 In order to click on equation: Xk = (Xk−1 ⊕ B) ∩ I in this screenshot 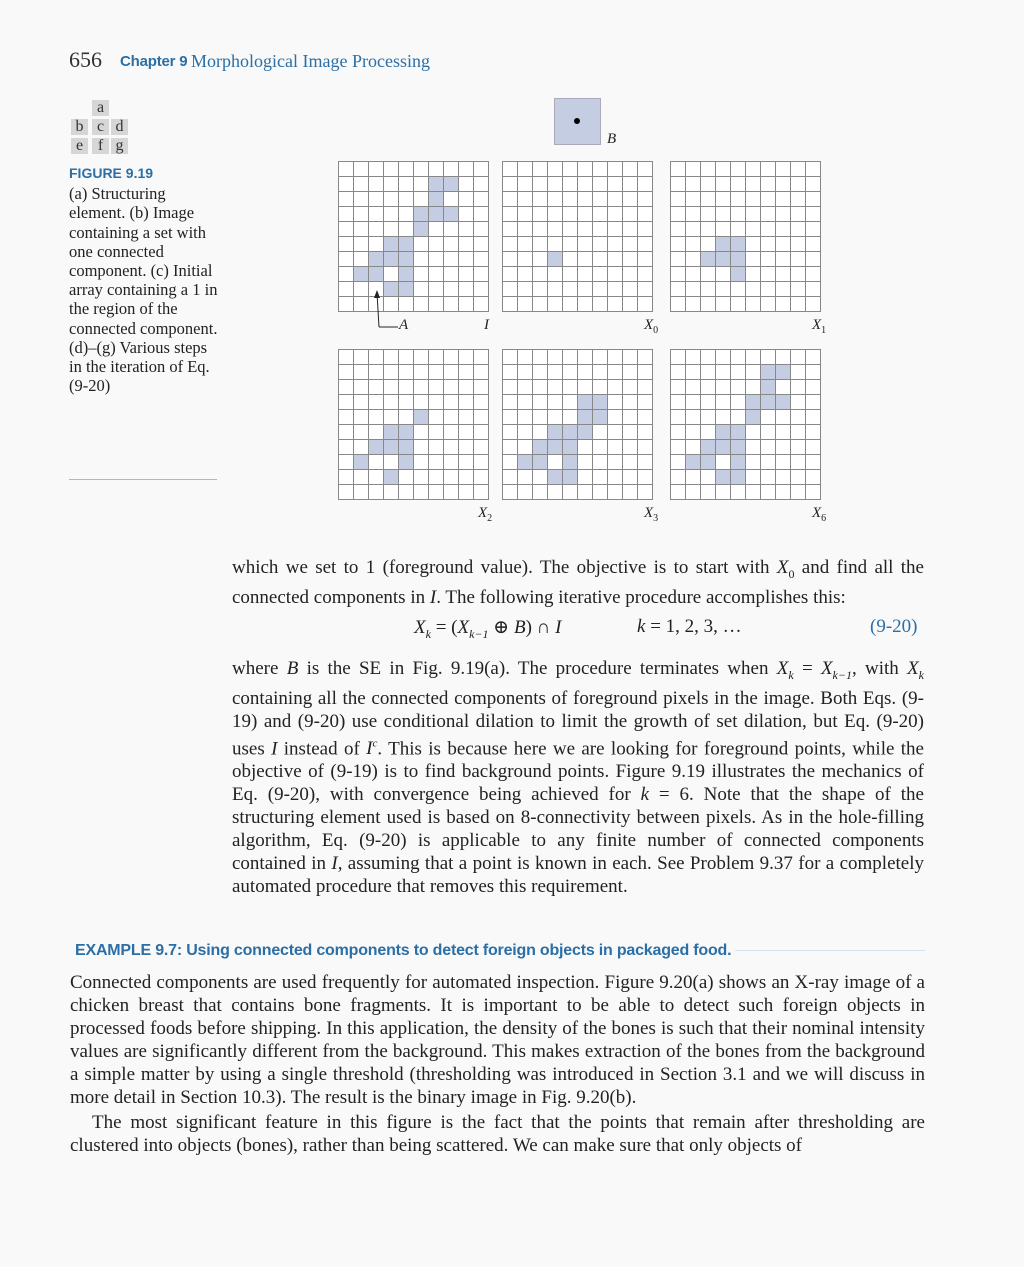, I will do `click(488, 629)`.